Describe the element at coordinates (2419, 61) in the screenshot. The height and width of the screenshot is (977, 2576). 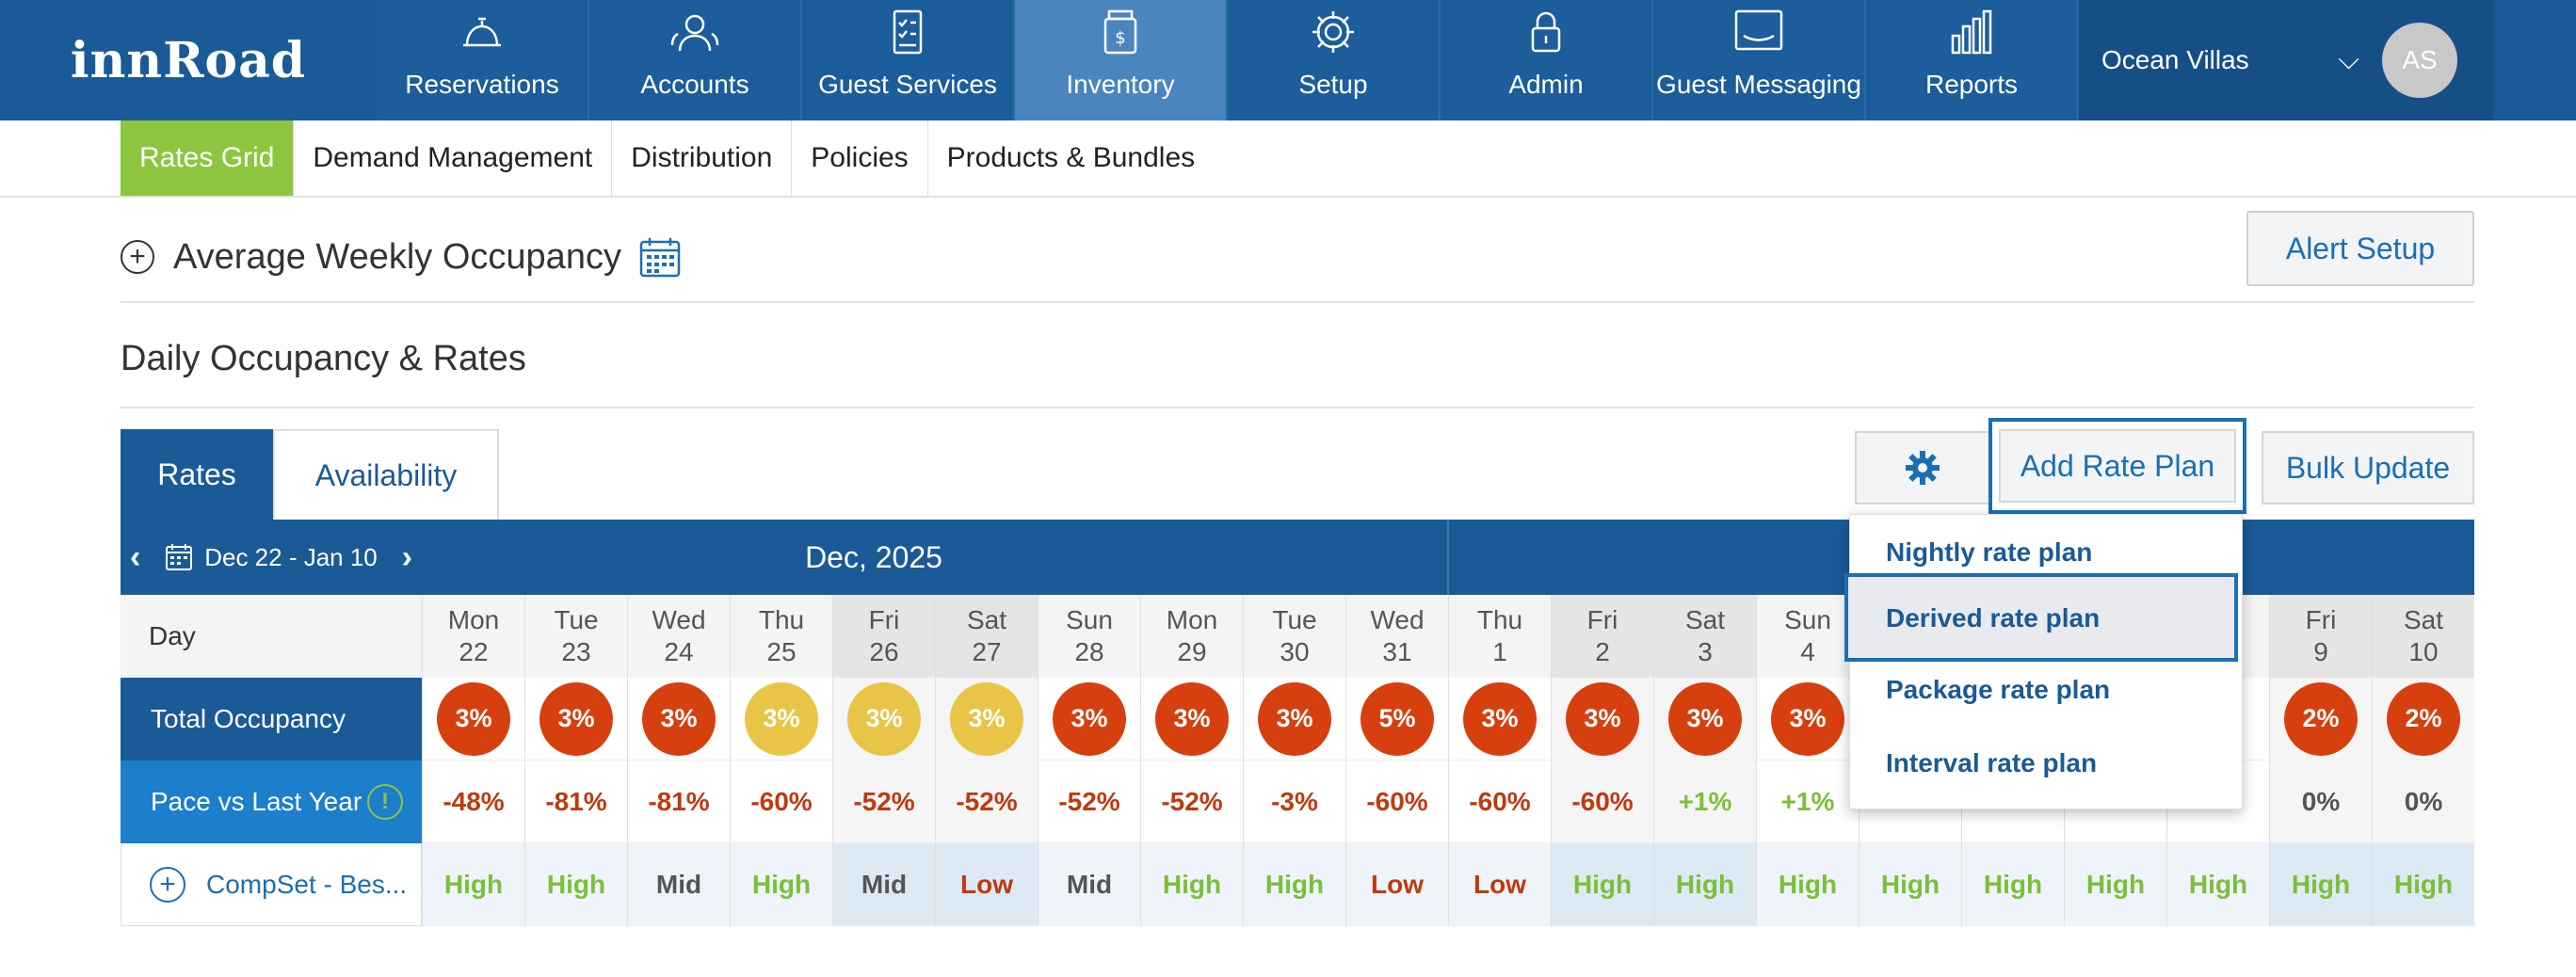
I see `avatar: AS` at that location.